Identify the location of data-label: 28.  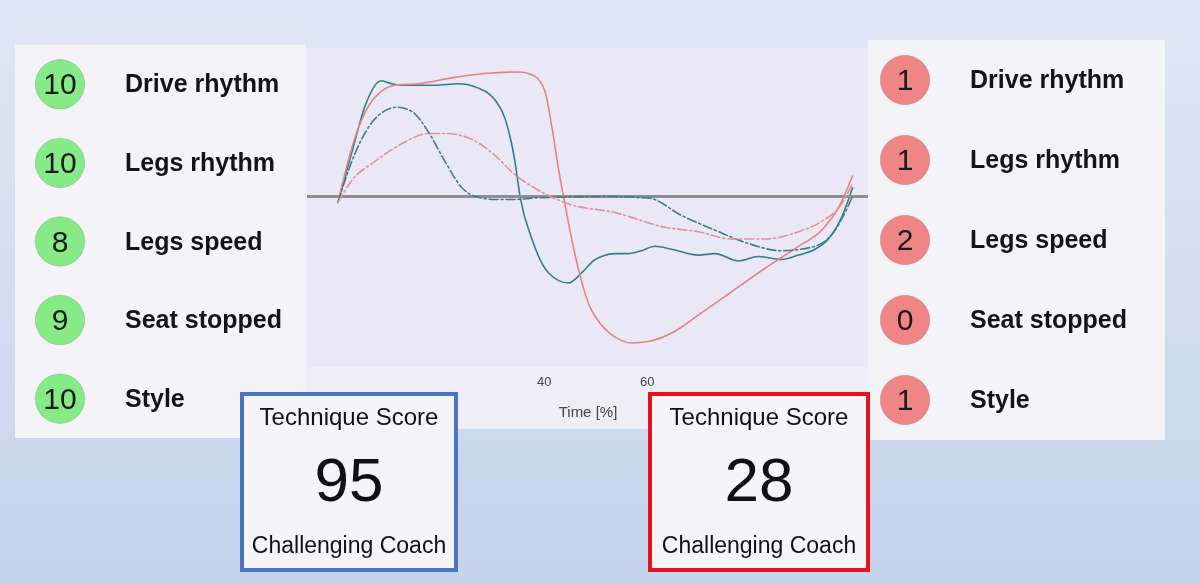
(759, 479).